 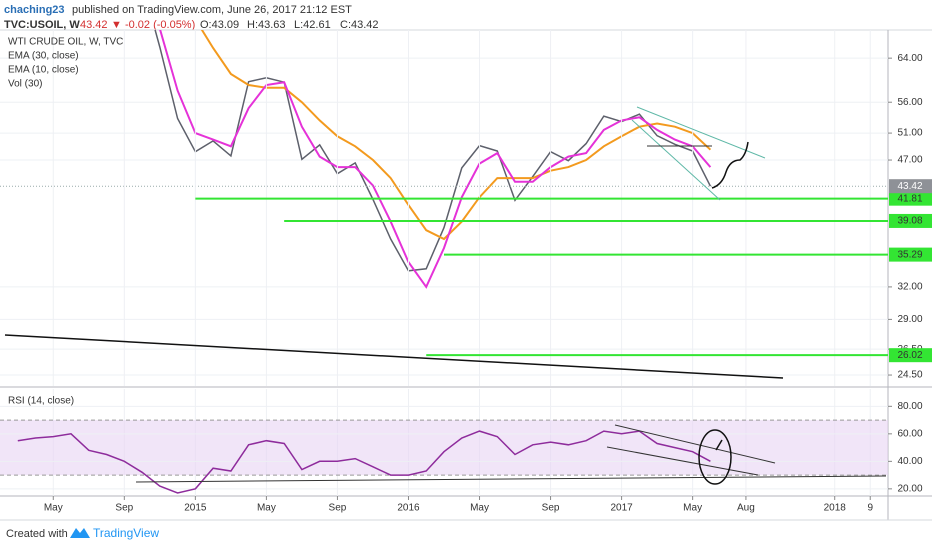 What do you see at coordinates (43, 56) in the screenshot?
I see `legend-entry: EMA (30, close)` at bounding box center [43, 56].